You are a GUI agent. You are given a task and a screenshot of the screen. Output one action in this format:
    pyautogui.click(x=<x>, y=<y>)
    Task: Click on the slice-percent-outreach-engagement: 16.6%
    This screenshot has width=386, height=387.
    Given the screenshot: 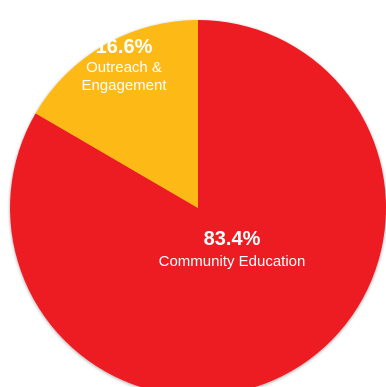 What is the action you would take?
    pyautogui.click(x=124, y=47)
    